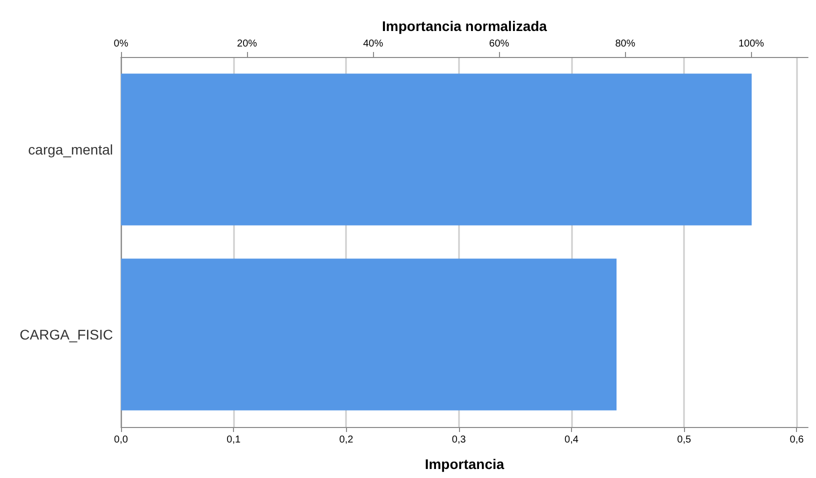 The width and height of the screenshot is (816, 478). Describe the element at coordinates (121, 44) in the screenshot. I see `x2-tick-label: 0%` at that location.